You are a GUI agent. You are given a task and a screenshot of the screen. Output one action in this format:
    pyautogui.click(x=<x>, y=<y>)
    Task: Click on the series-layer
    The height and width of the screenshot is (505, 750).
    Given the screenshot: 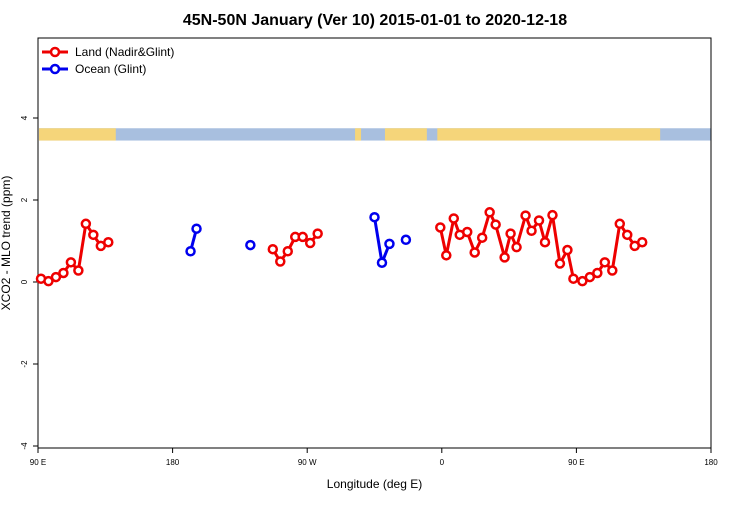 What is the action you would take?
    pyautogui.click(x=341, y=247)
    